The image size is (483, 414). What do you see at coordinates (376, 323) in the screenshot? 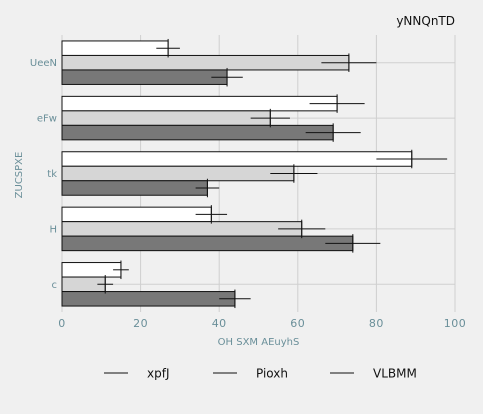
I see `x-tick-label: 80` at bounding box center [376, 323].